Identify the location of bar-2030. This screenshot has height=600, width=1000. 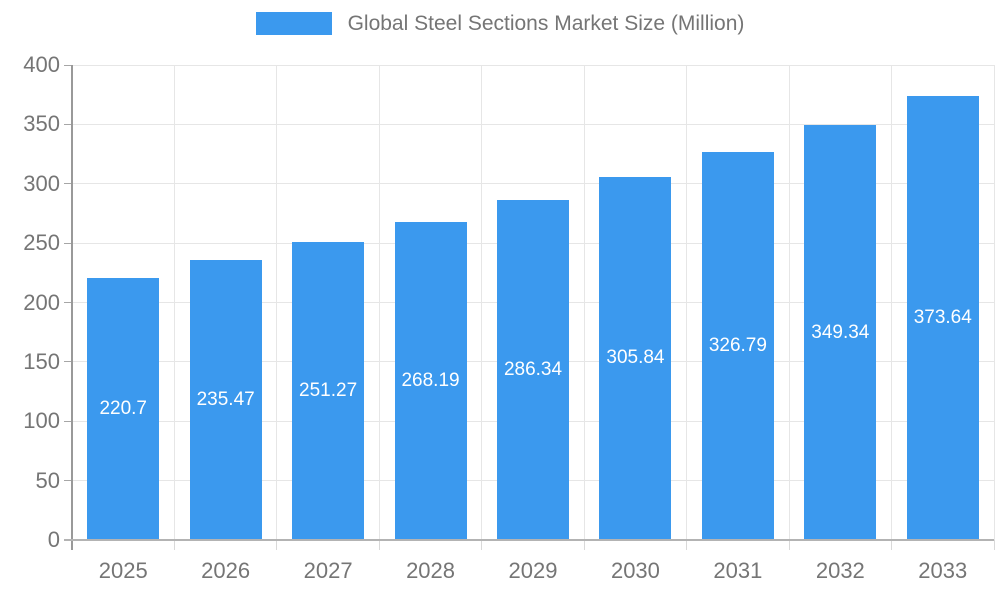
(635, 358).